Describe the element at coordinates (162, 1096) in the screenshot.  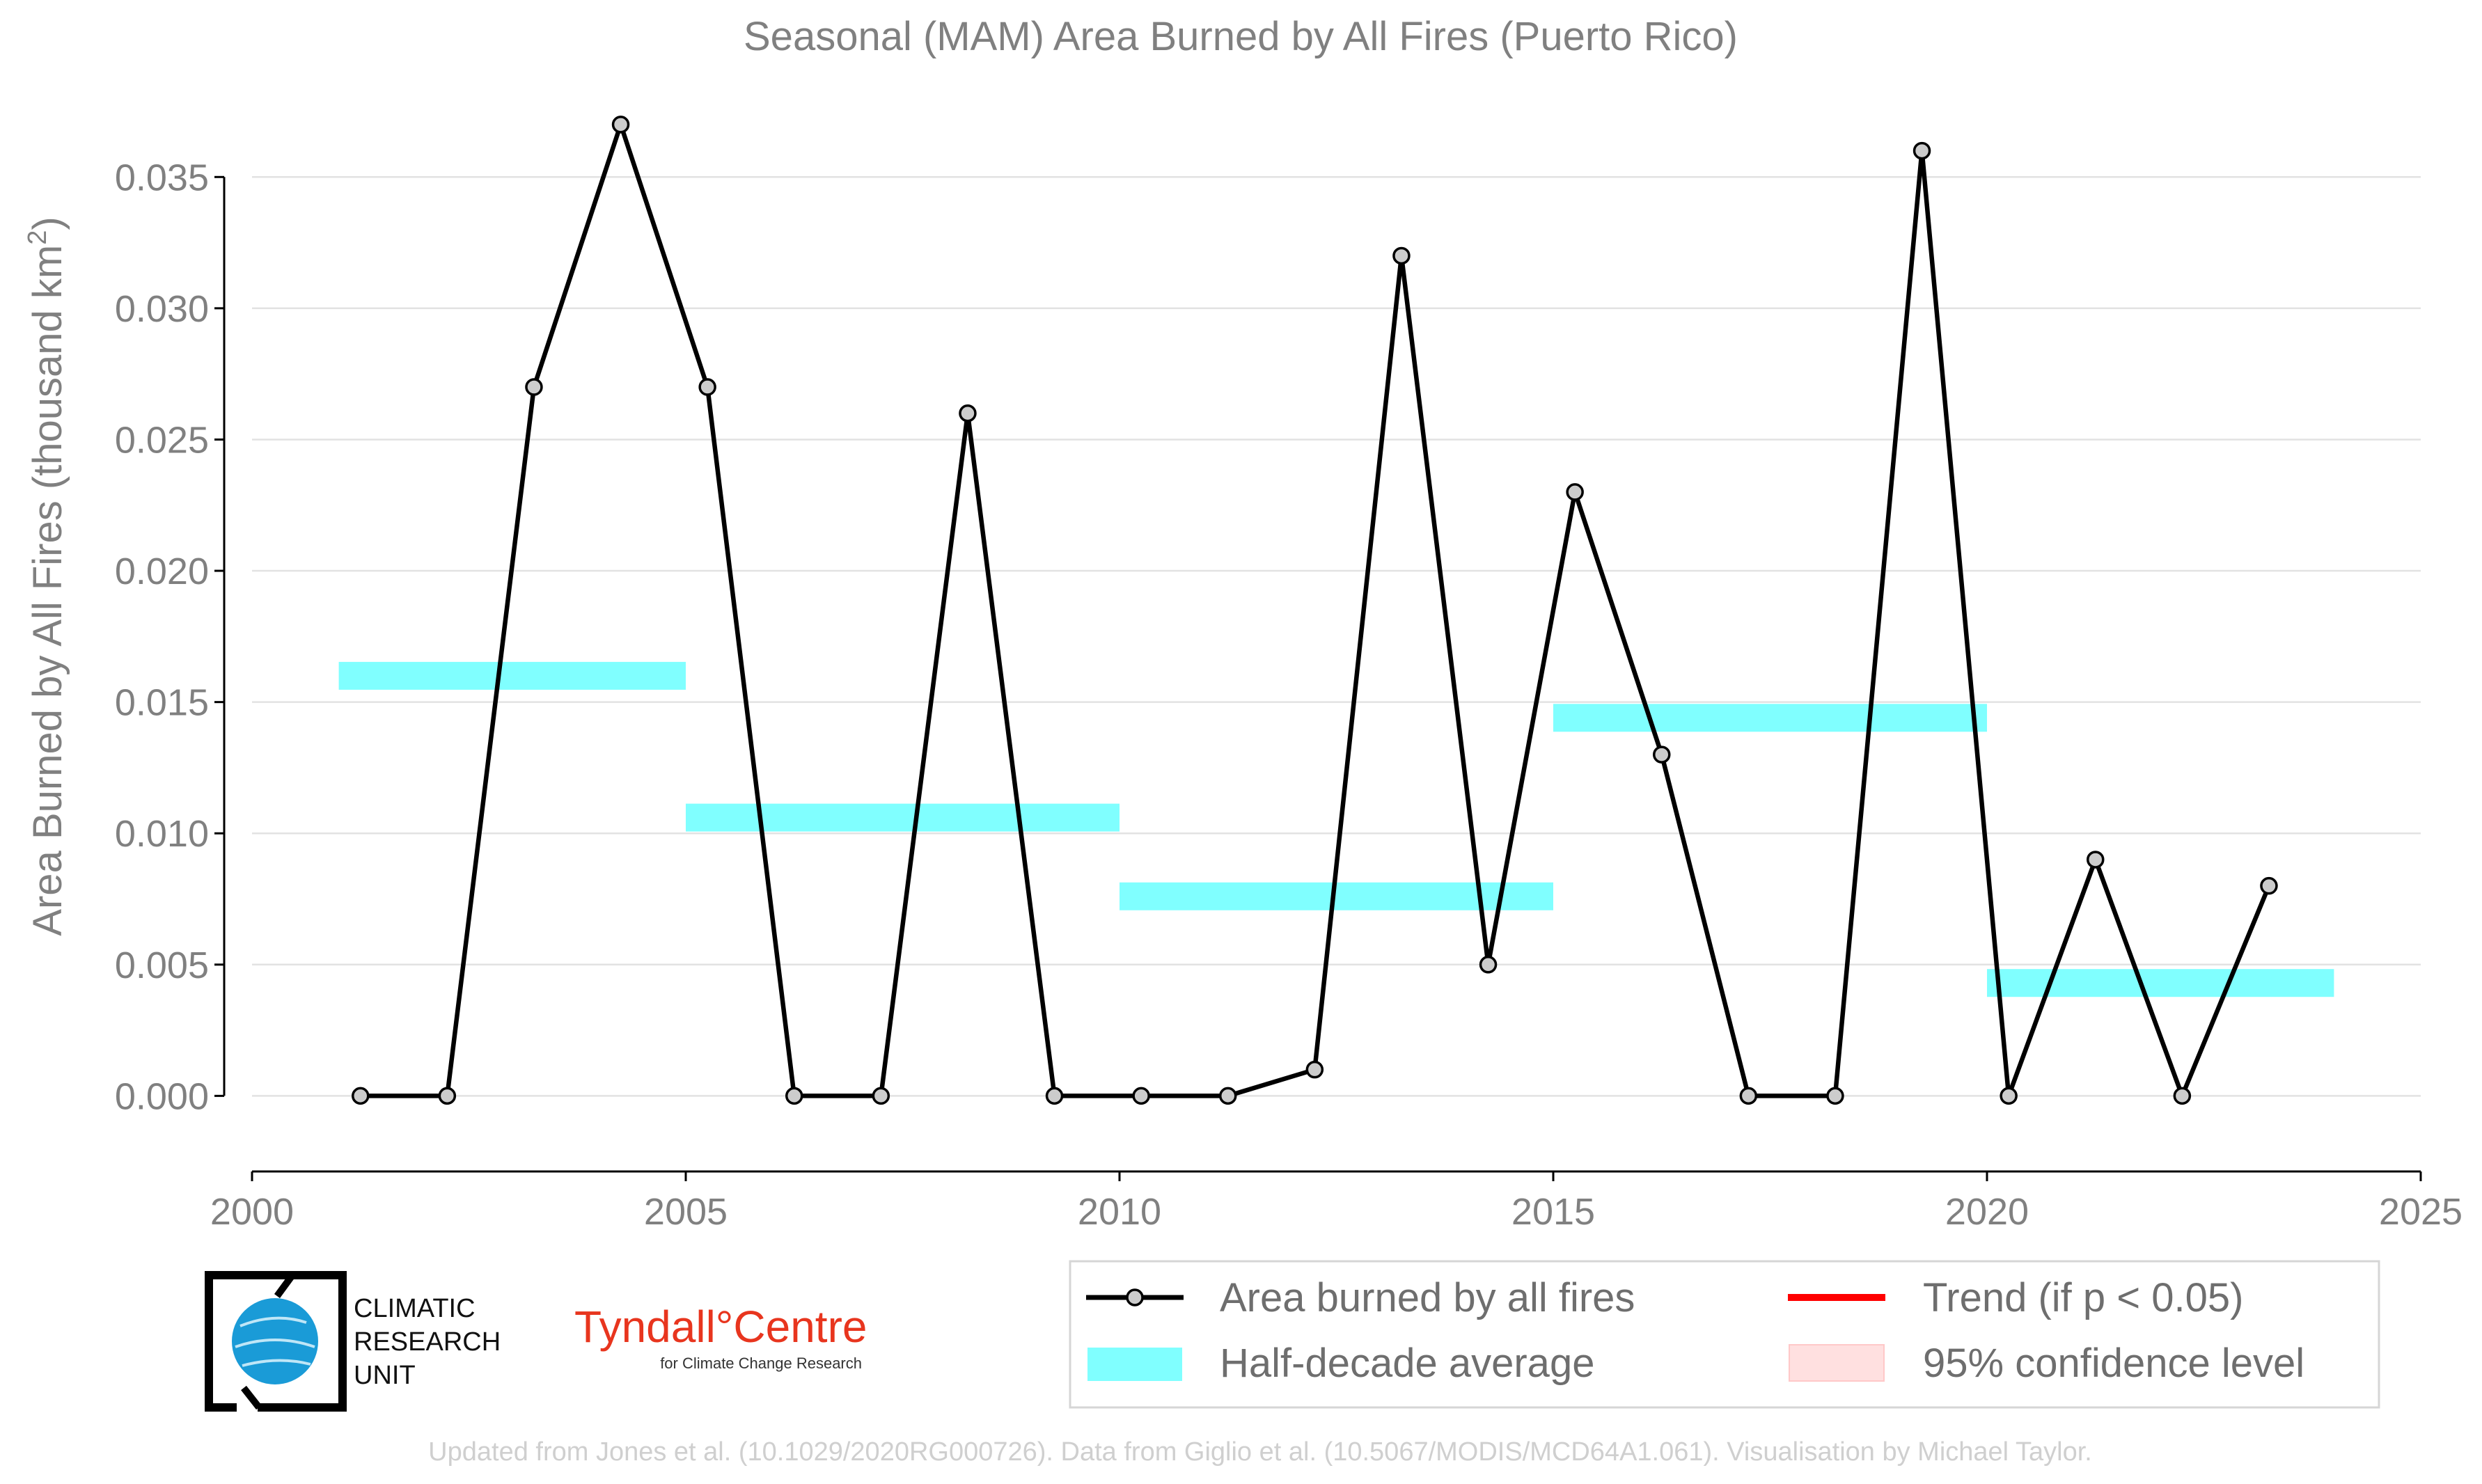
I see `y-tick-label: 0.000` at that location.